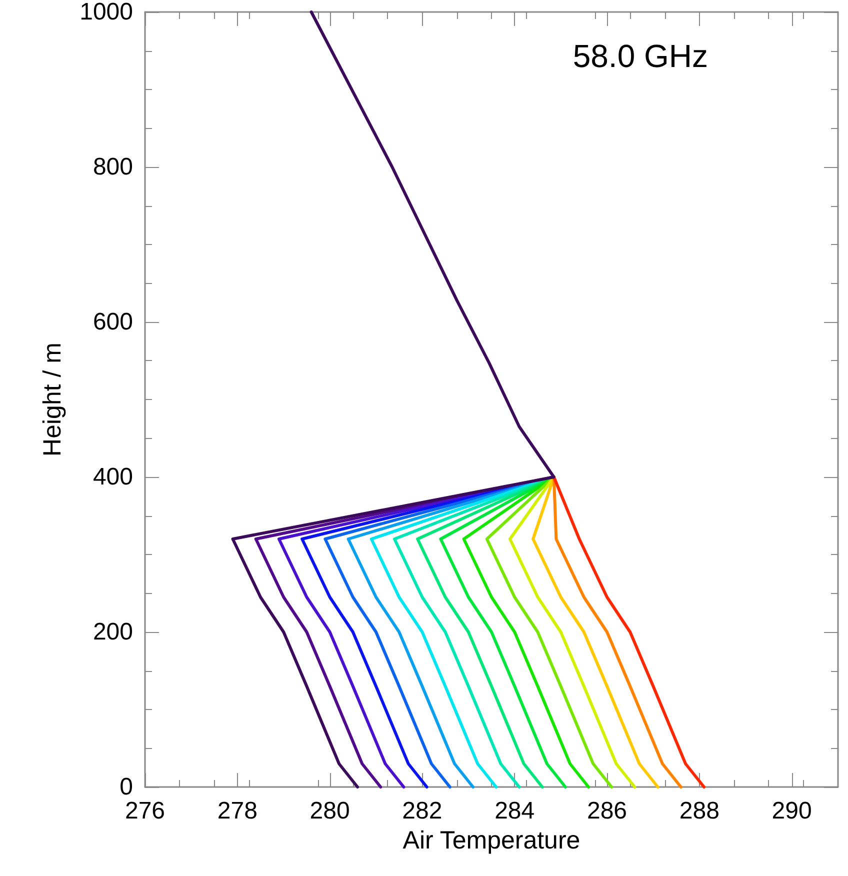 The height and width of the screenshot is (876, 848). What do you see at coordinates (112, 632) in the screenshot?
I see `y-tick-label: 200` at bounding box center [112, 632].